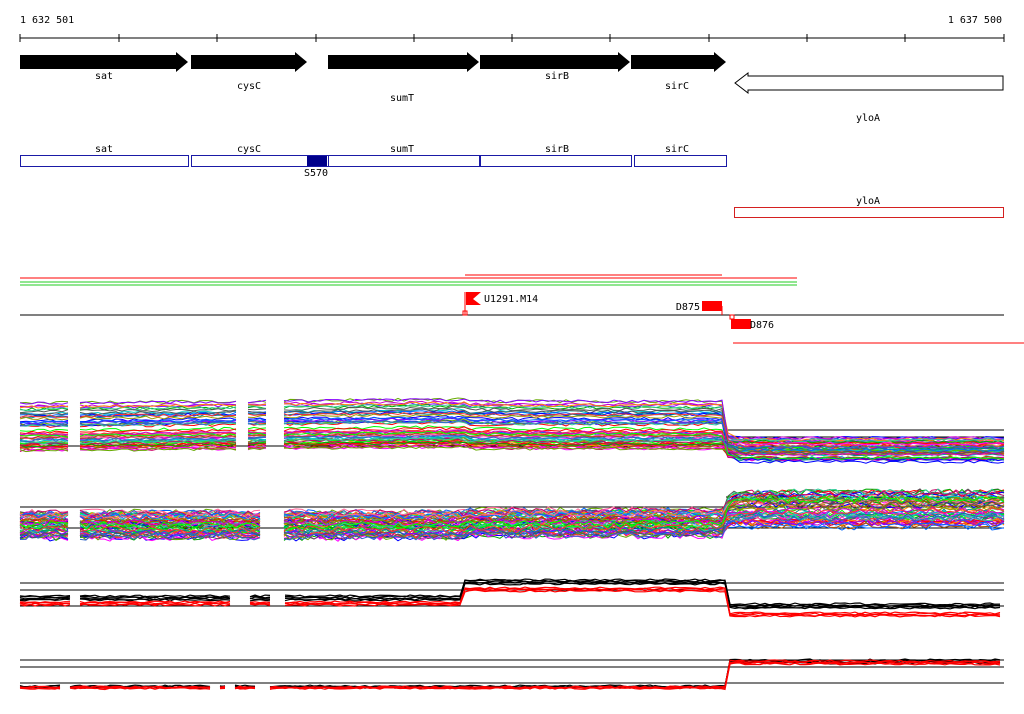  What do you see at coordinates (512, 88) in the screenshot?
I see `gene-arrow-track: sat cysC sumT sirB sirC yloA` at bounding box center [512, 88].